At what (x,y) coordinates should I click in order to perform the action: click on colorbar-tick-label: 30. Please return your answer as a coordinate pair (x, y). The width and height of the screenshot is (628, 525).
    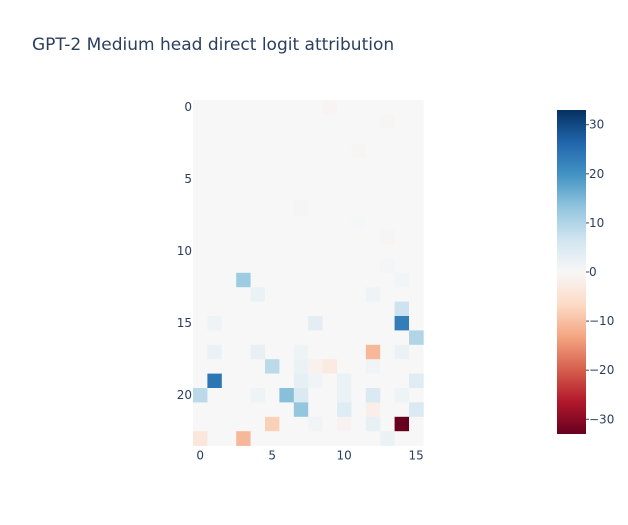
    Looking at the image, I should click on (596, 125).